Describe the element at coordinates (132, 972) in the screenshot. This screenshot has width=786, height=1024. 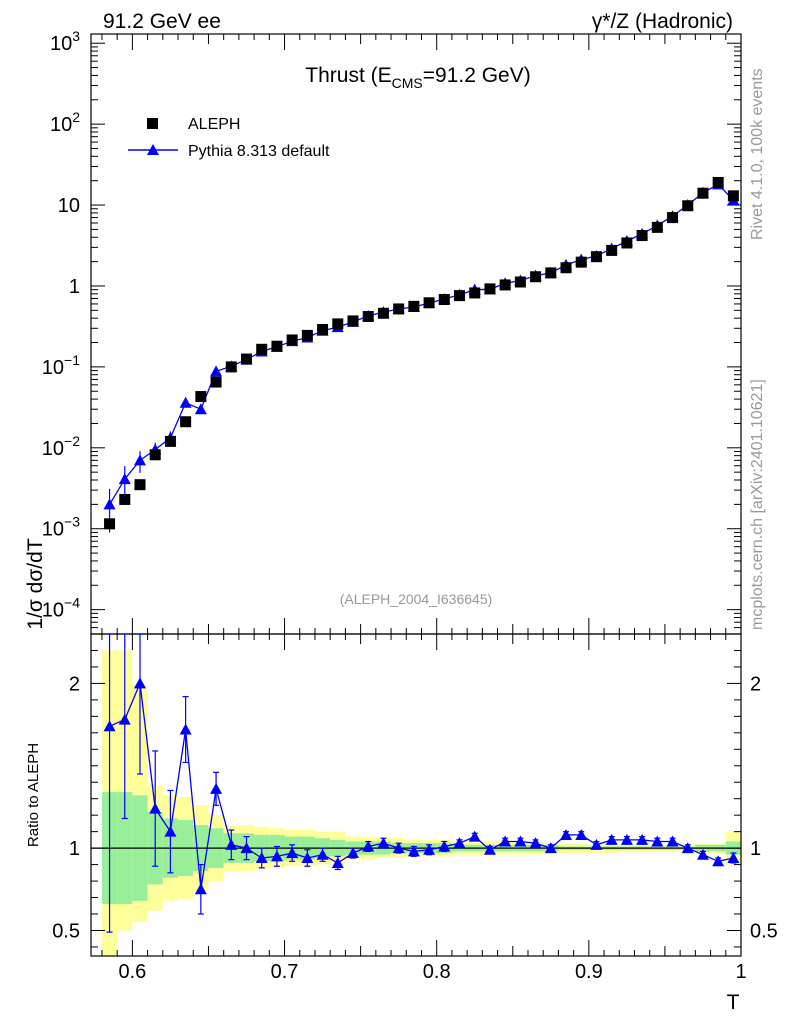
I see `x-tick-label: 0.6` at that location.